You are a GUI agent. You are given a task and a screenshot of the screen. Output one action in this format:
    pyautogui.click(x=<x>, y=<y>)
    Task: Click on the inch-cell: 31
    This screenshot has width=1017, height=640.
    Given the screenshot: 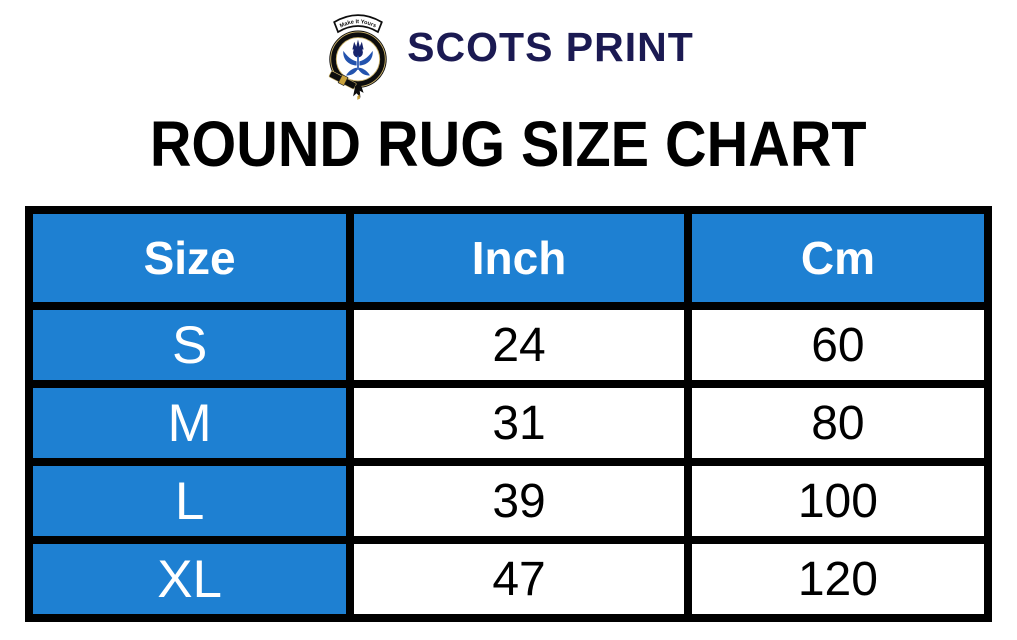 What is the action you would take?
    pyautogui.click(x=519, y=423)
    